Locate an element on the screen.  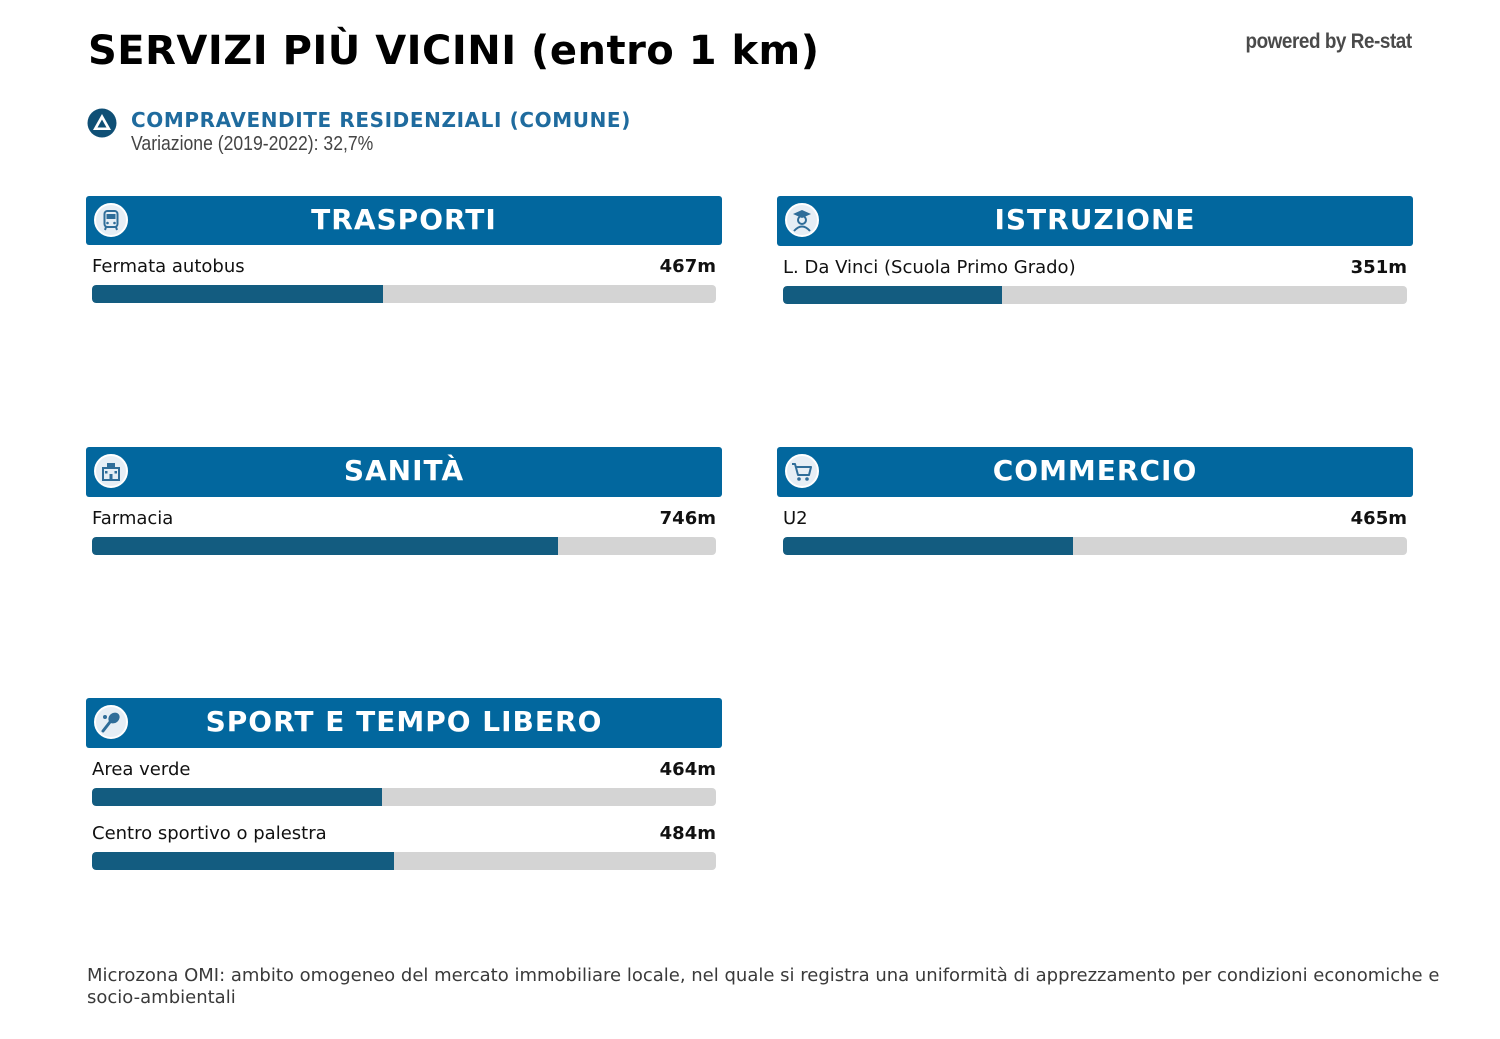
panel-trasporti: TRASPORTI Fermata autobus 467m is located at coordinates (404, 252).